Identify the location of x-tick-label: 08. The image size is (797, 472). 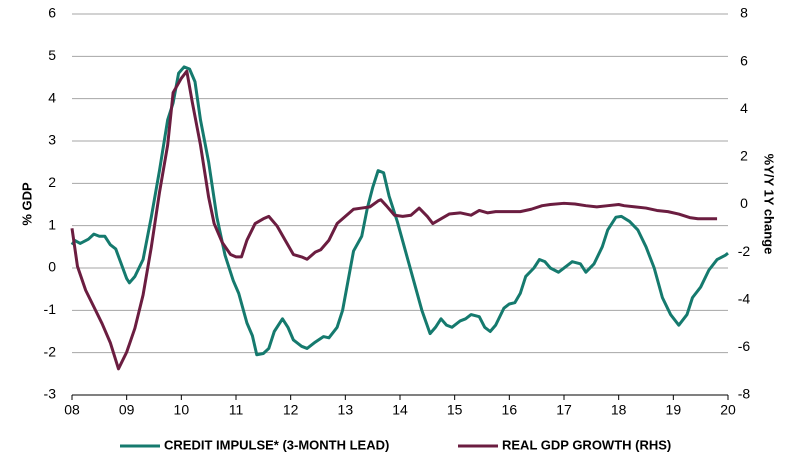
(72, 410).